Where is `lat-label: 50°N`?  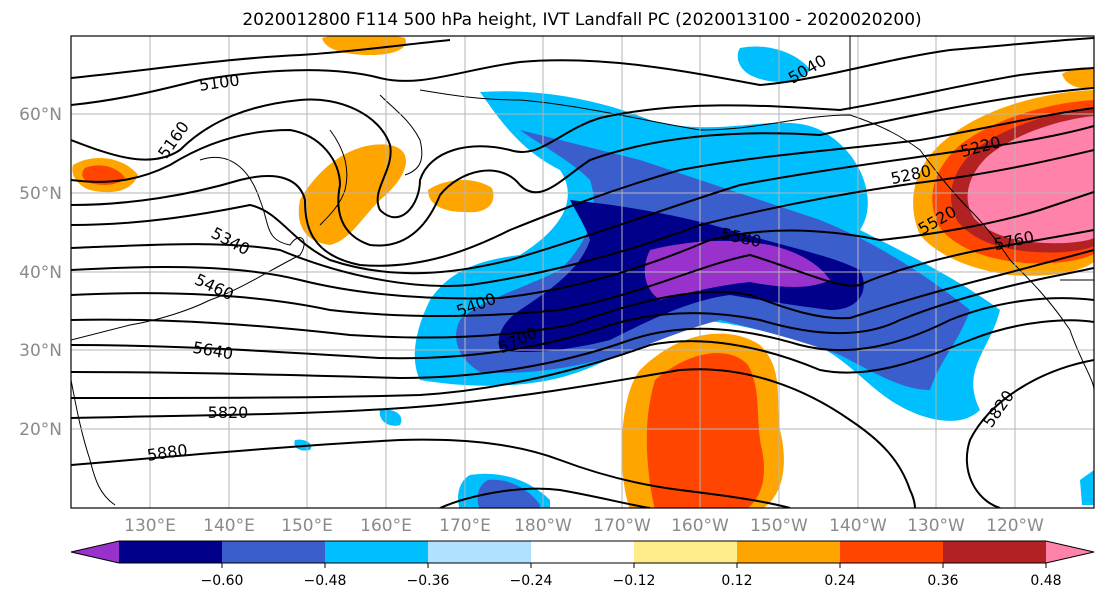 lat-label: 50°N is located at coordinates (40, 194).